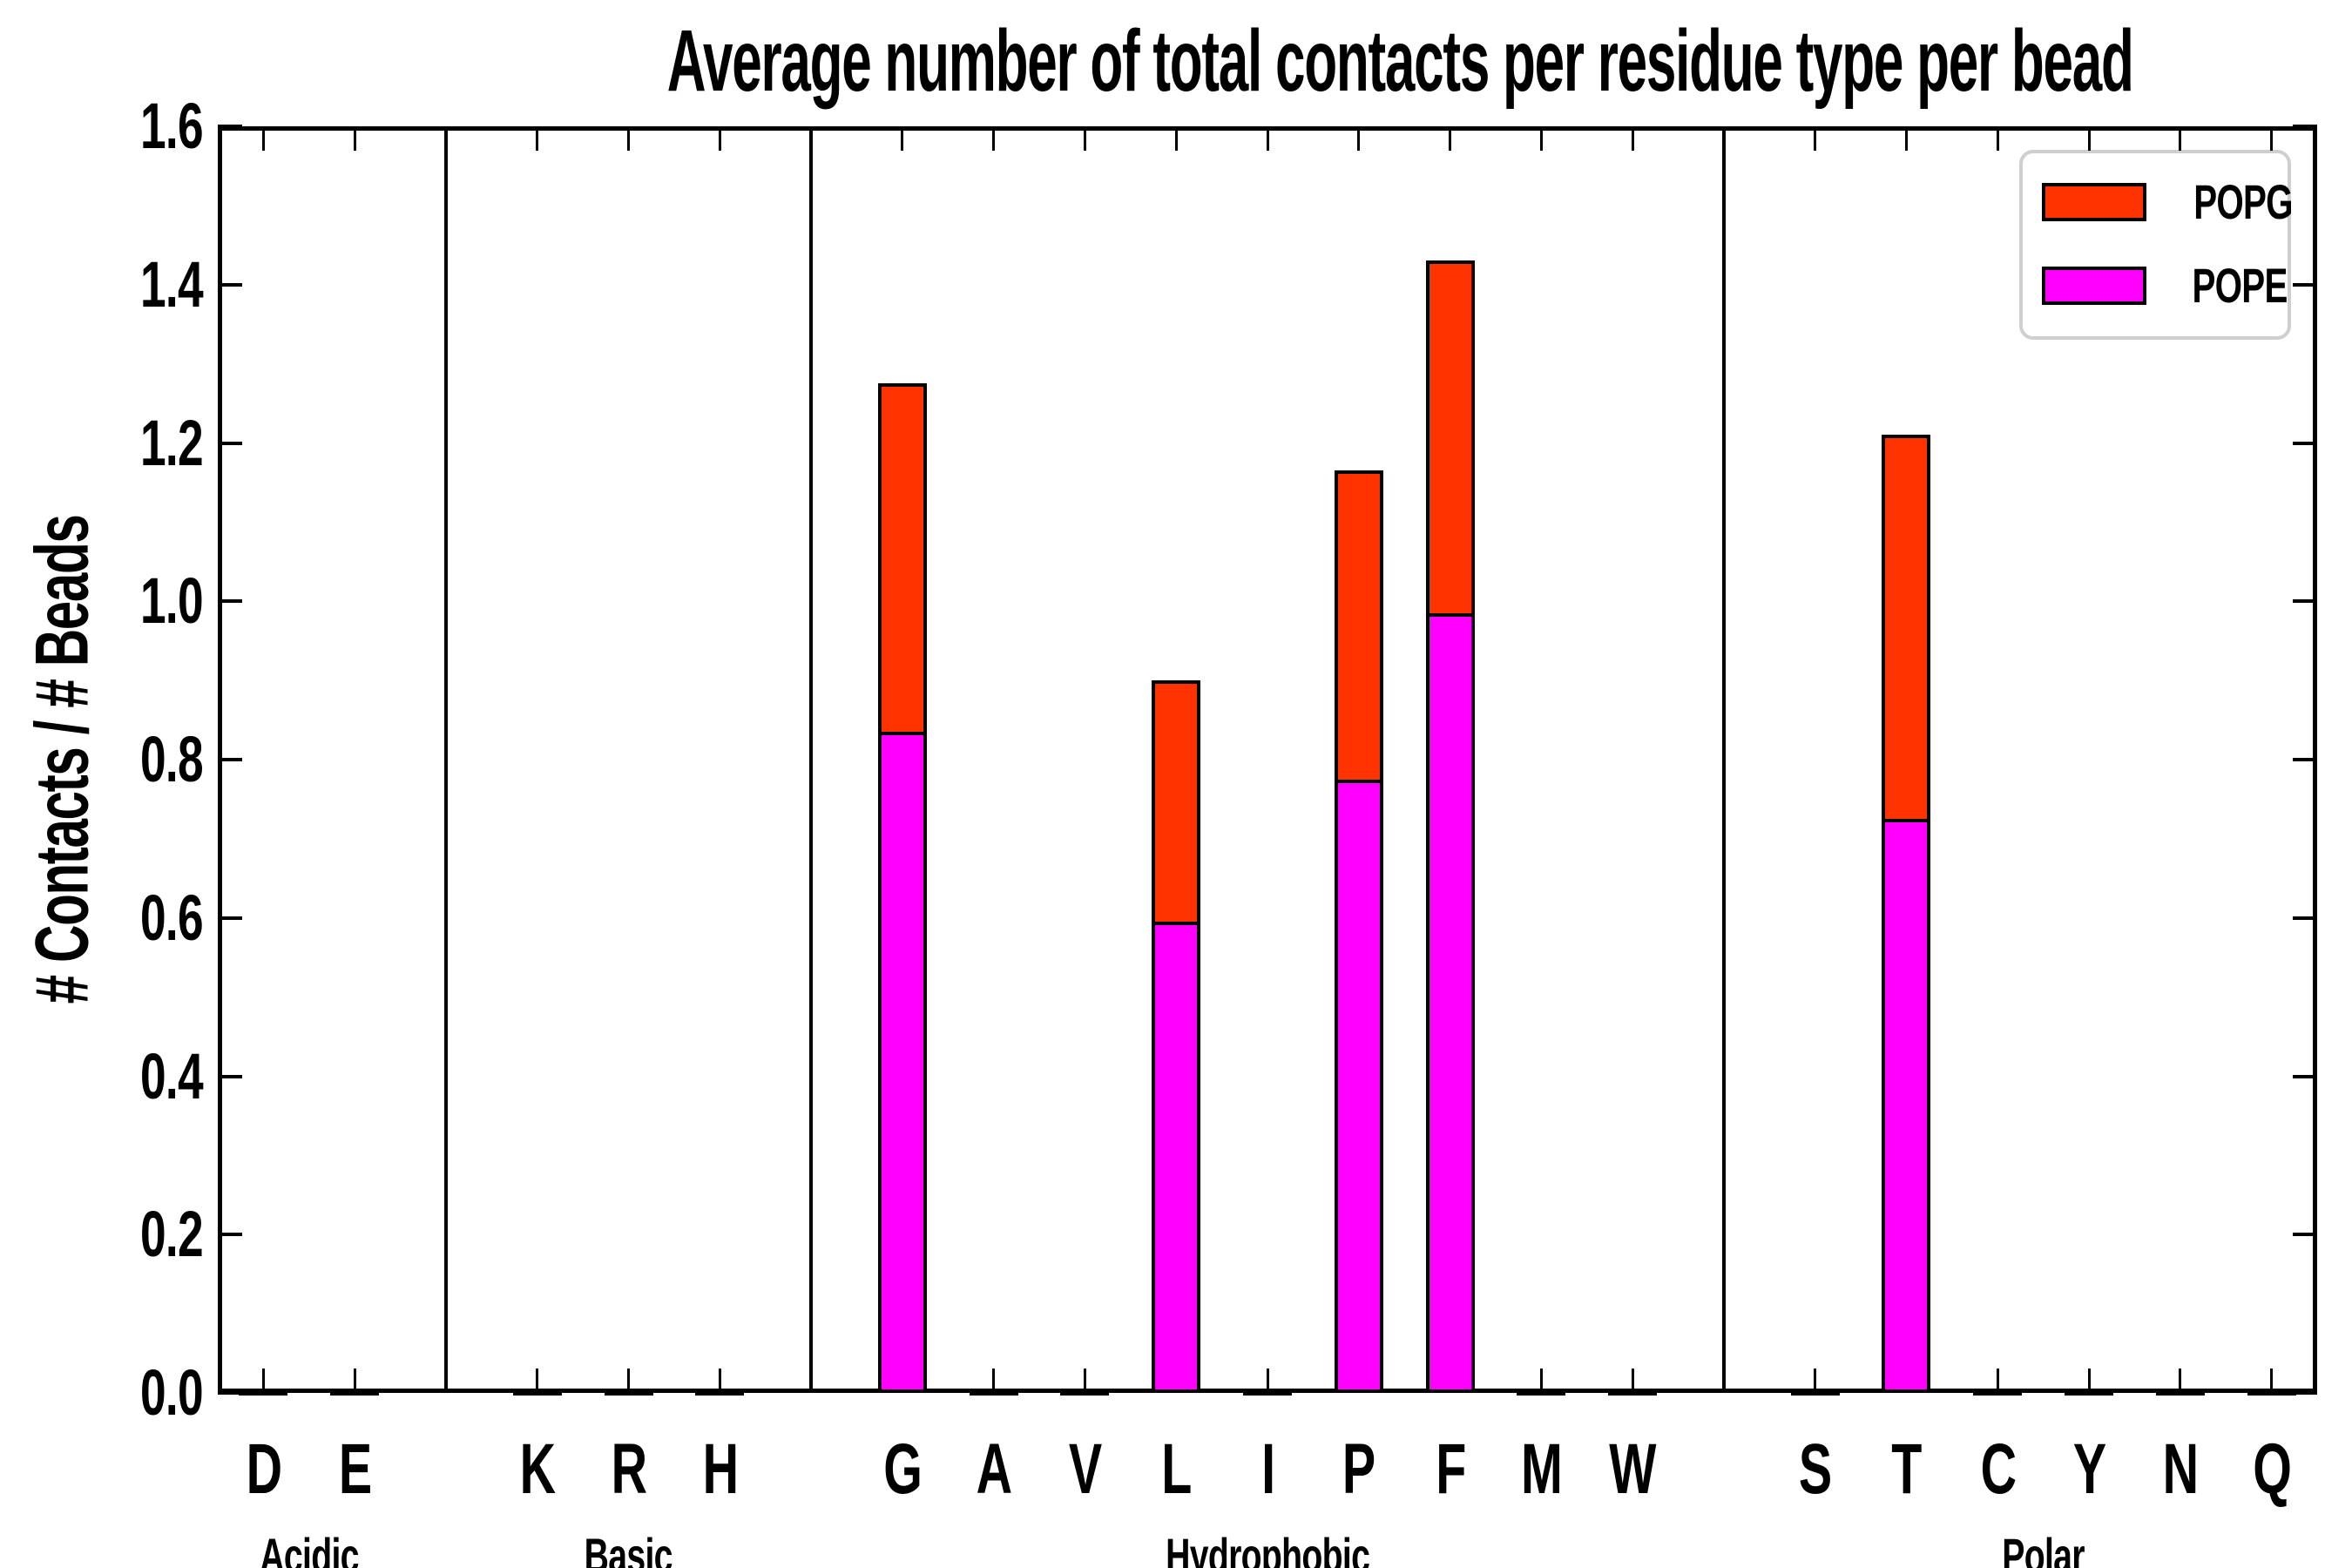 The image size is (2352, 1568). Describe the element at coordinates (102, 442) in the screenshot. I see `y-tick-label: 1.2` at that location.